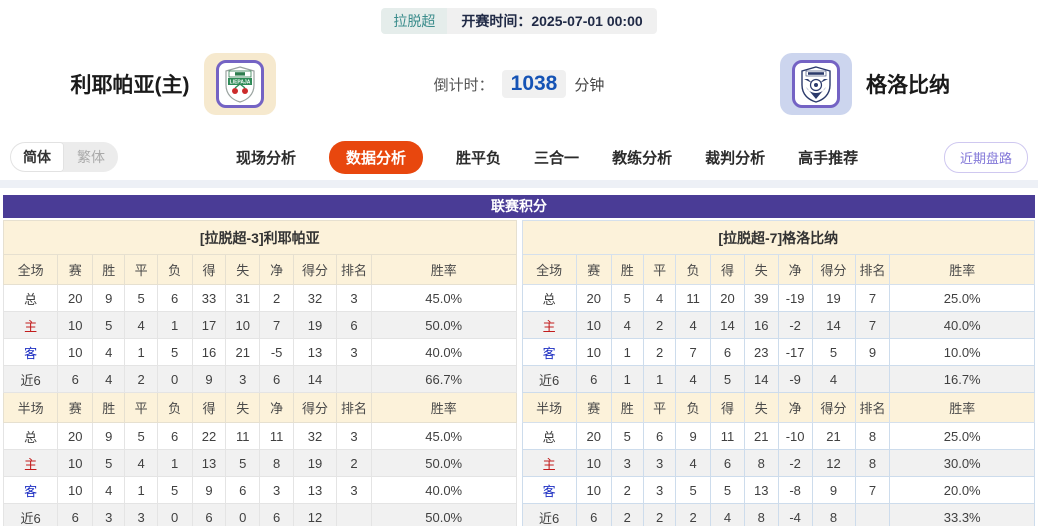 This screenshot has width=1038, height=526. Describe the element at coordinates (962, 269) in the screenshot. I see `column-header: 胜率` at that location.